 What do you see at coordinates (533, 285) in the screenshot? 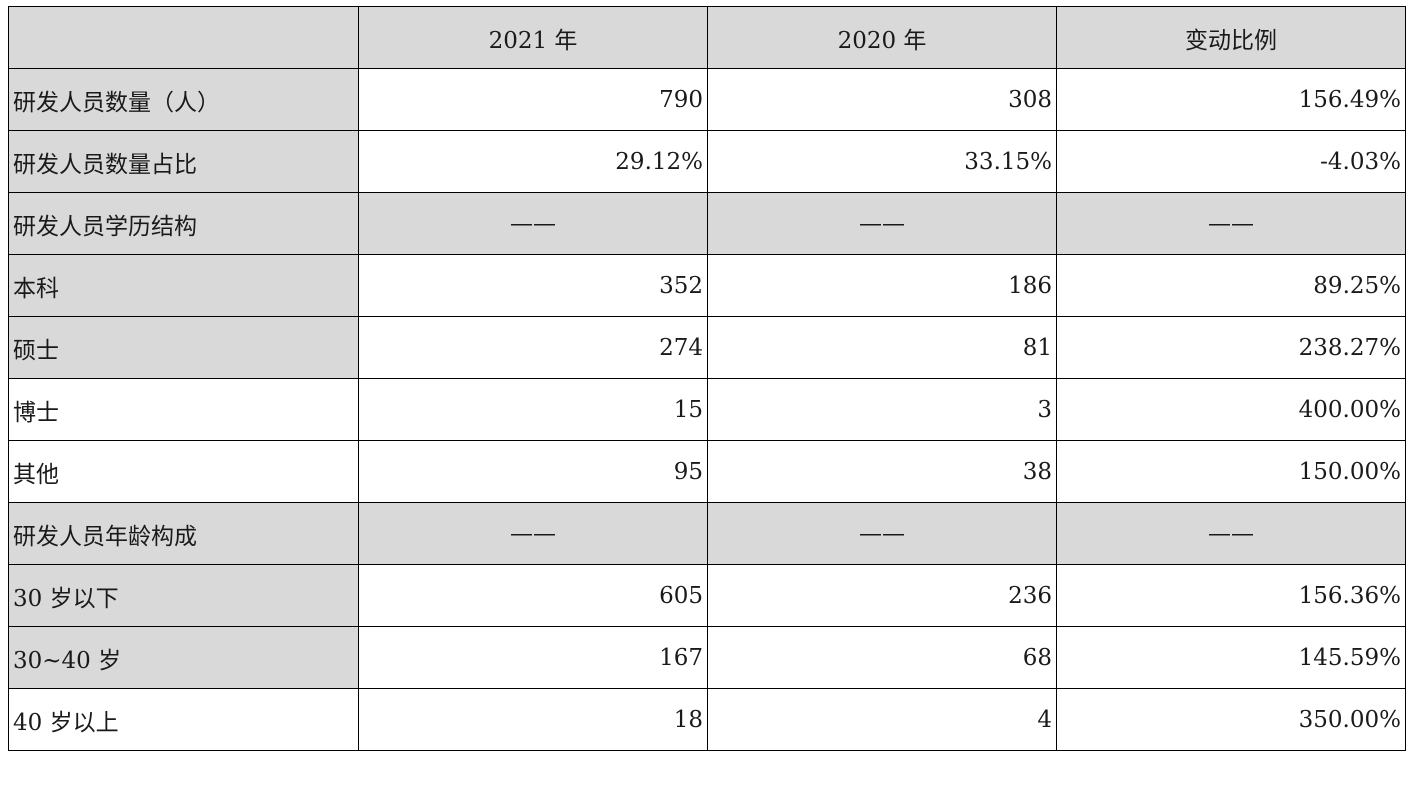
I see `value-2021: 352` at bounding box center [533, 285].